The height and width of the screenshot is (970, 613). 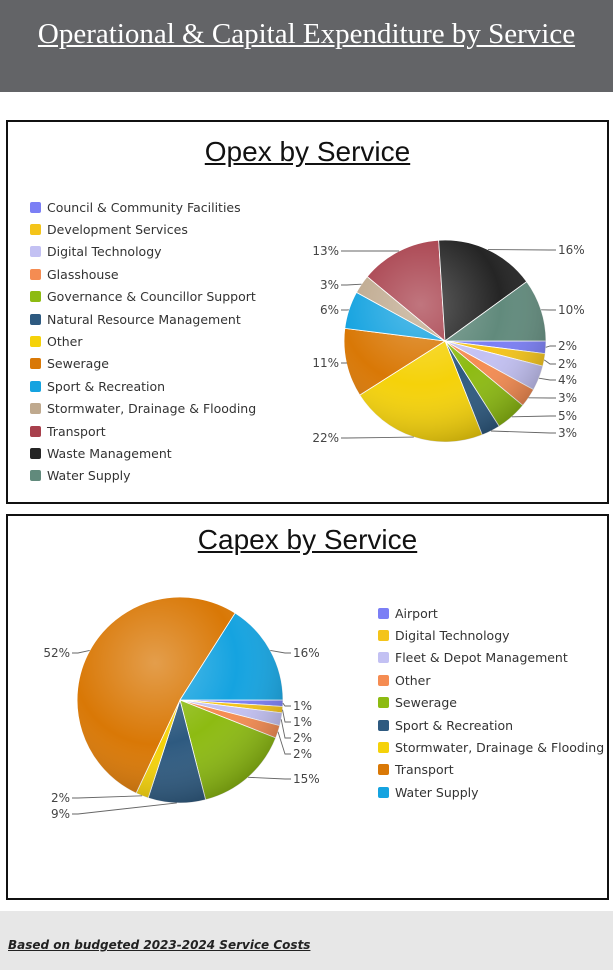 What do you see at coordinates (117, 230) in the screenshot?
I see `legend-label: Development Services` at bounding box center [117, 230].